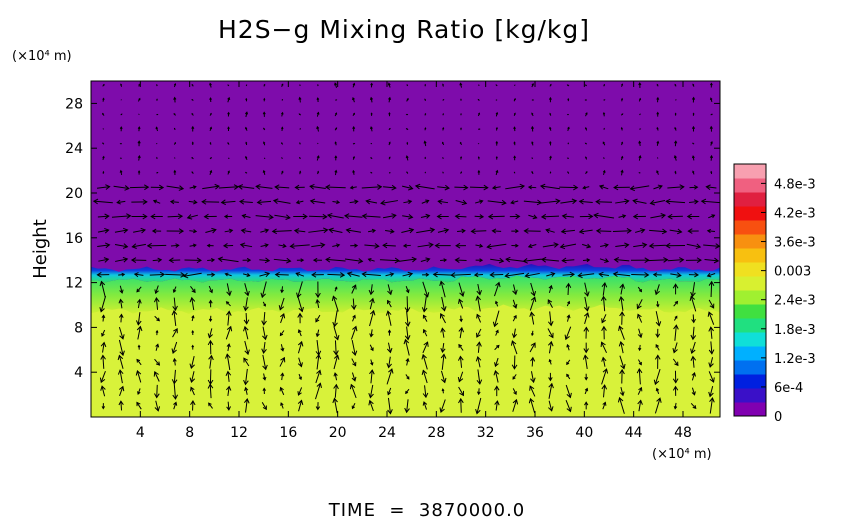 This screenshot has width=854, height=519. I want to click on colorbar-segment, so click(750, 283).